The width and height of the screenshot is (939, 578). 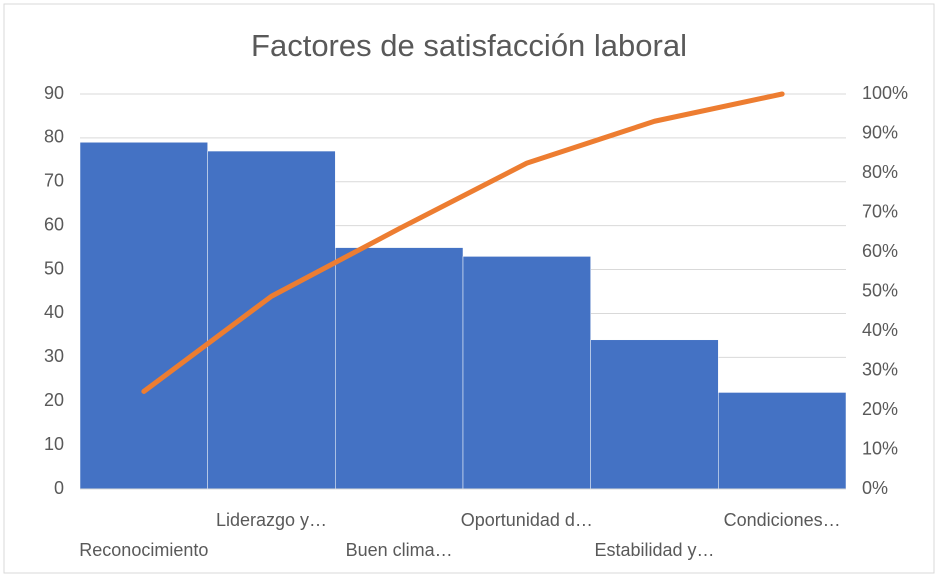 I want to click on y-tick-label: 10, so click(x=54, y=444).